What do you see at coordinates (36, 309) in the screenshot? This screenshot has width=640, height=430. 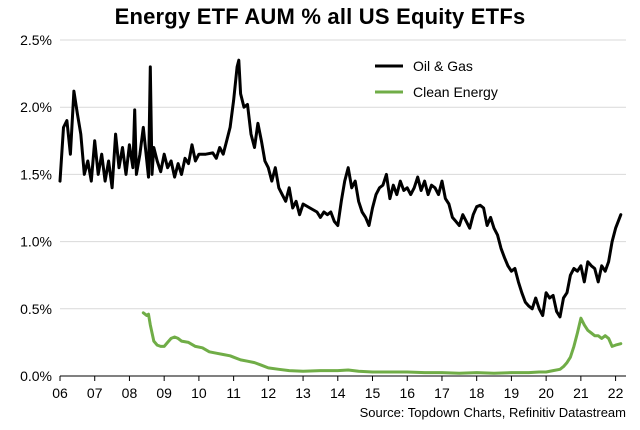 I see `y-tick-label: 0.5%` at bounding box center [36, 309].